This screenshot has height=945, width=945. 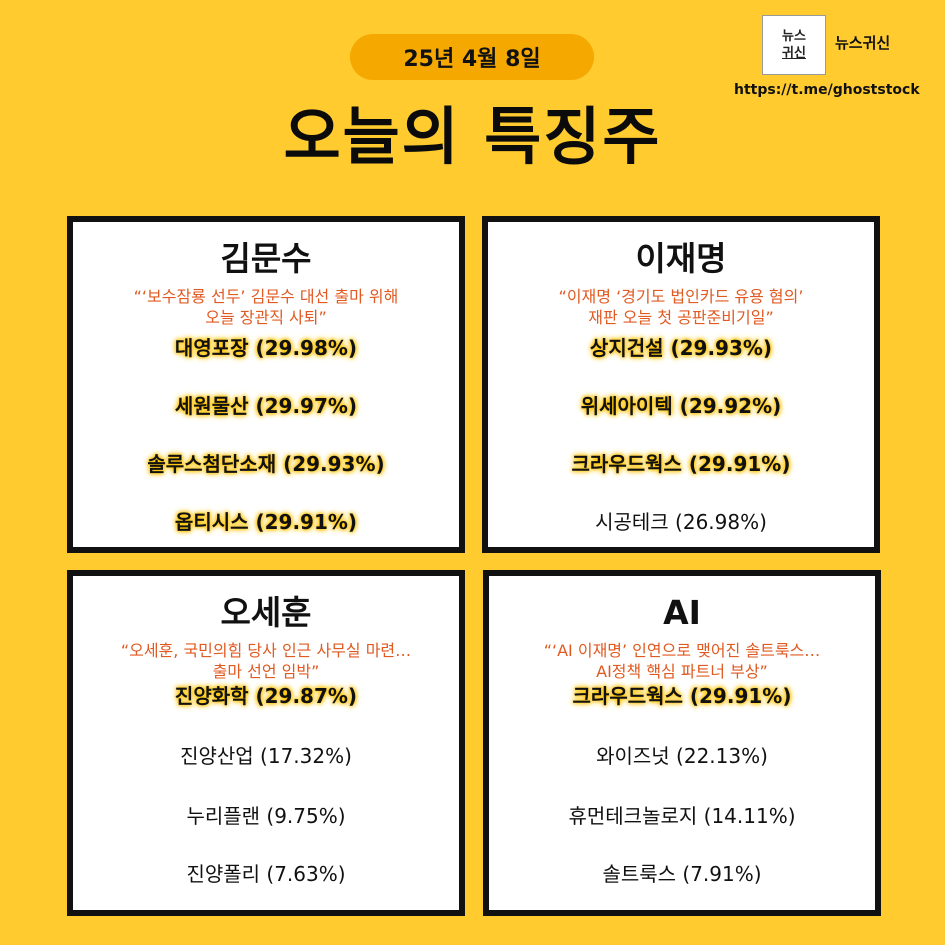 What do you see at coordinates (681, 258) in the screenshot?
I see `panel-title: 이재명` at bounding box center [681, 258].